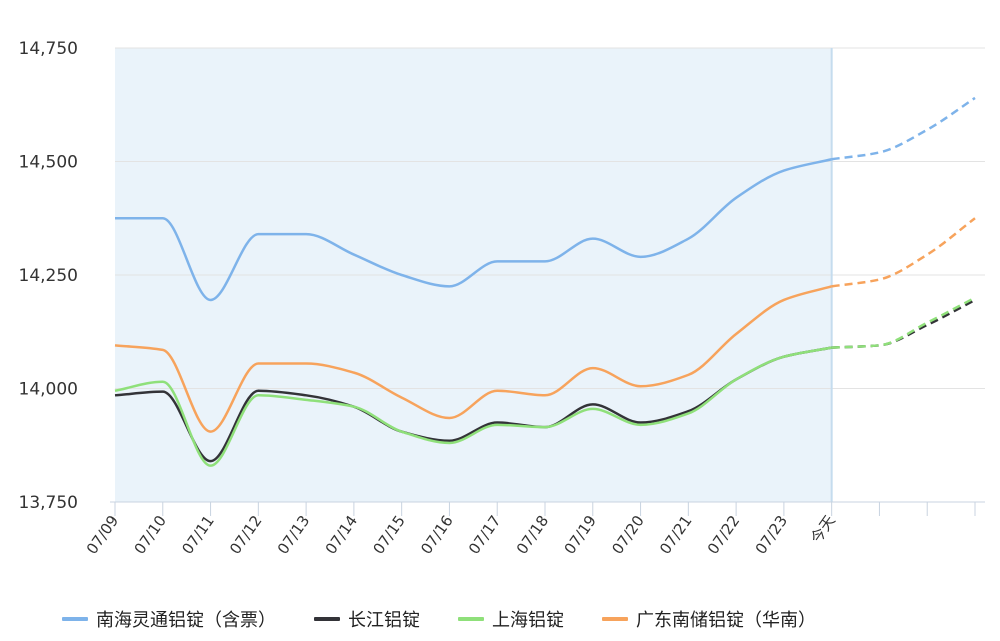 This screenshot has height=641, width=1000. I want to click on x-tick-label: 07/20, so click(628, 535).